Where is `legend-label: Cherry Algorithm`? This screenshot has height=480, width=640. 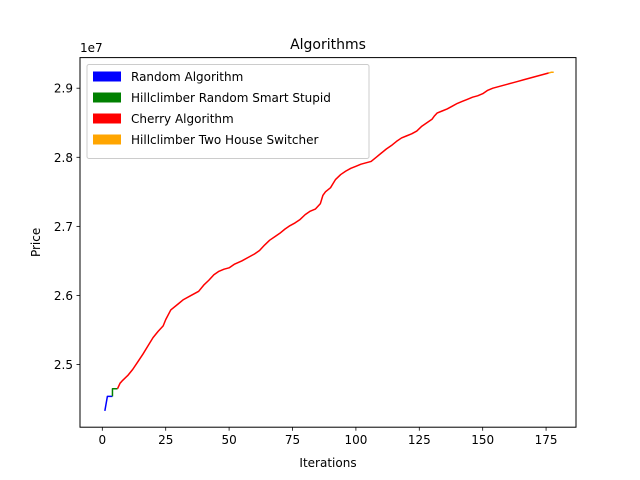 legend-label: Cherry Algorithm is located at coordinates (182, 119).